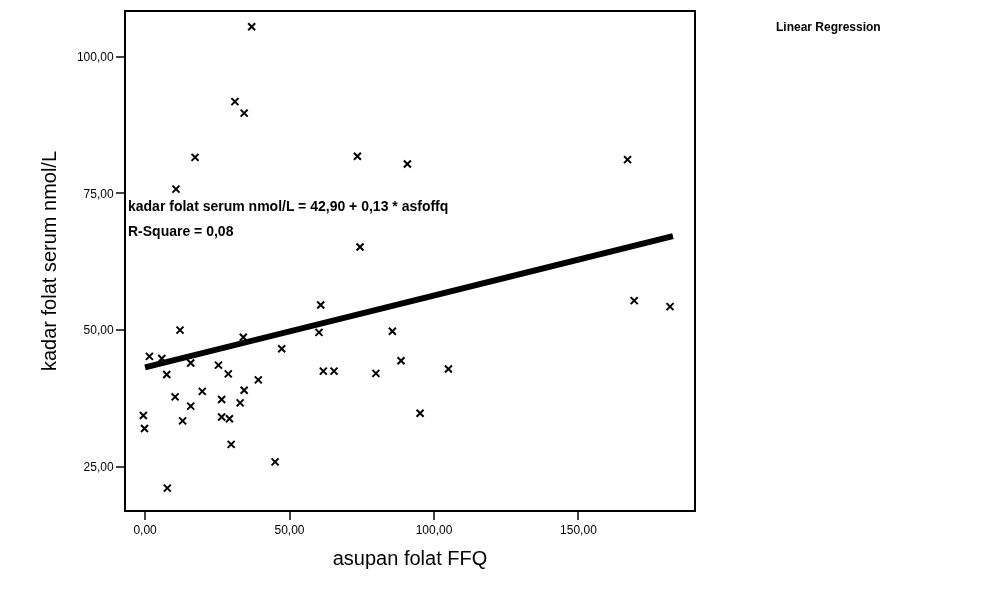 The image size is (1008, 594). What do you see at coordinates (98, 330) in the screenshot?
I see `y-tick-label: 50,00` at bounding box center [98, 330].